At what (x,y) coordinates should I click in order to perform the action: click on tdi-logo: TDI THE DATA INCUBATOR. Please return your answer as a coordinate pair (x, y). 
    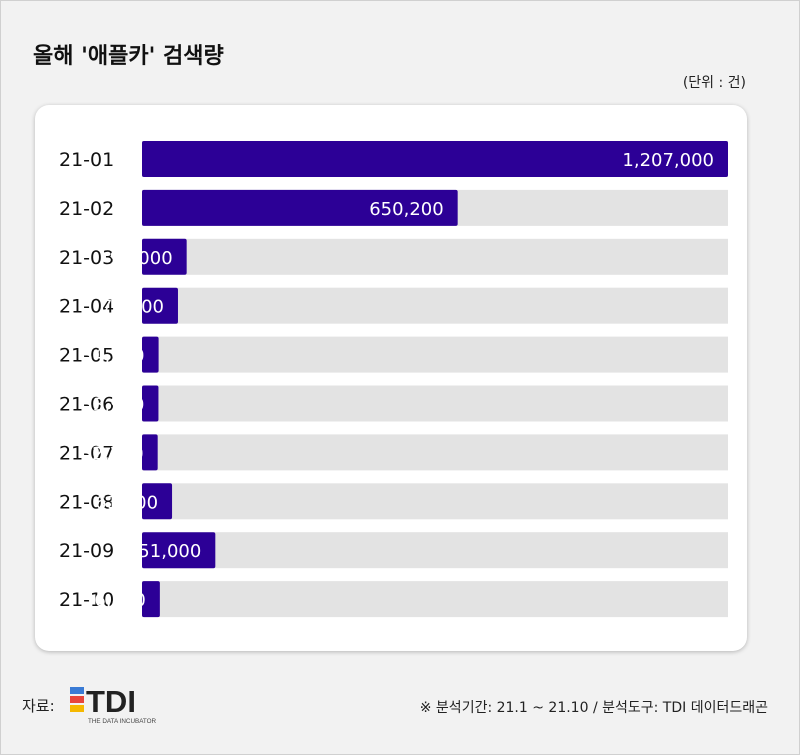
    Looking at the image, I should click on (113, 704).